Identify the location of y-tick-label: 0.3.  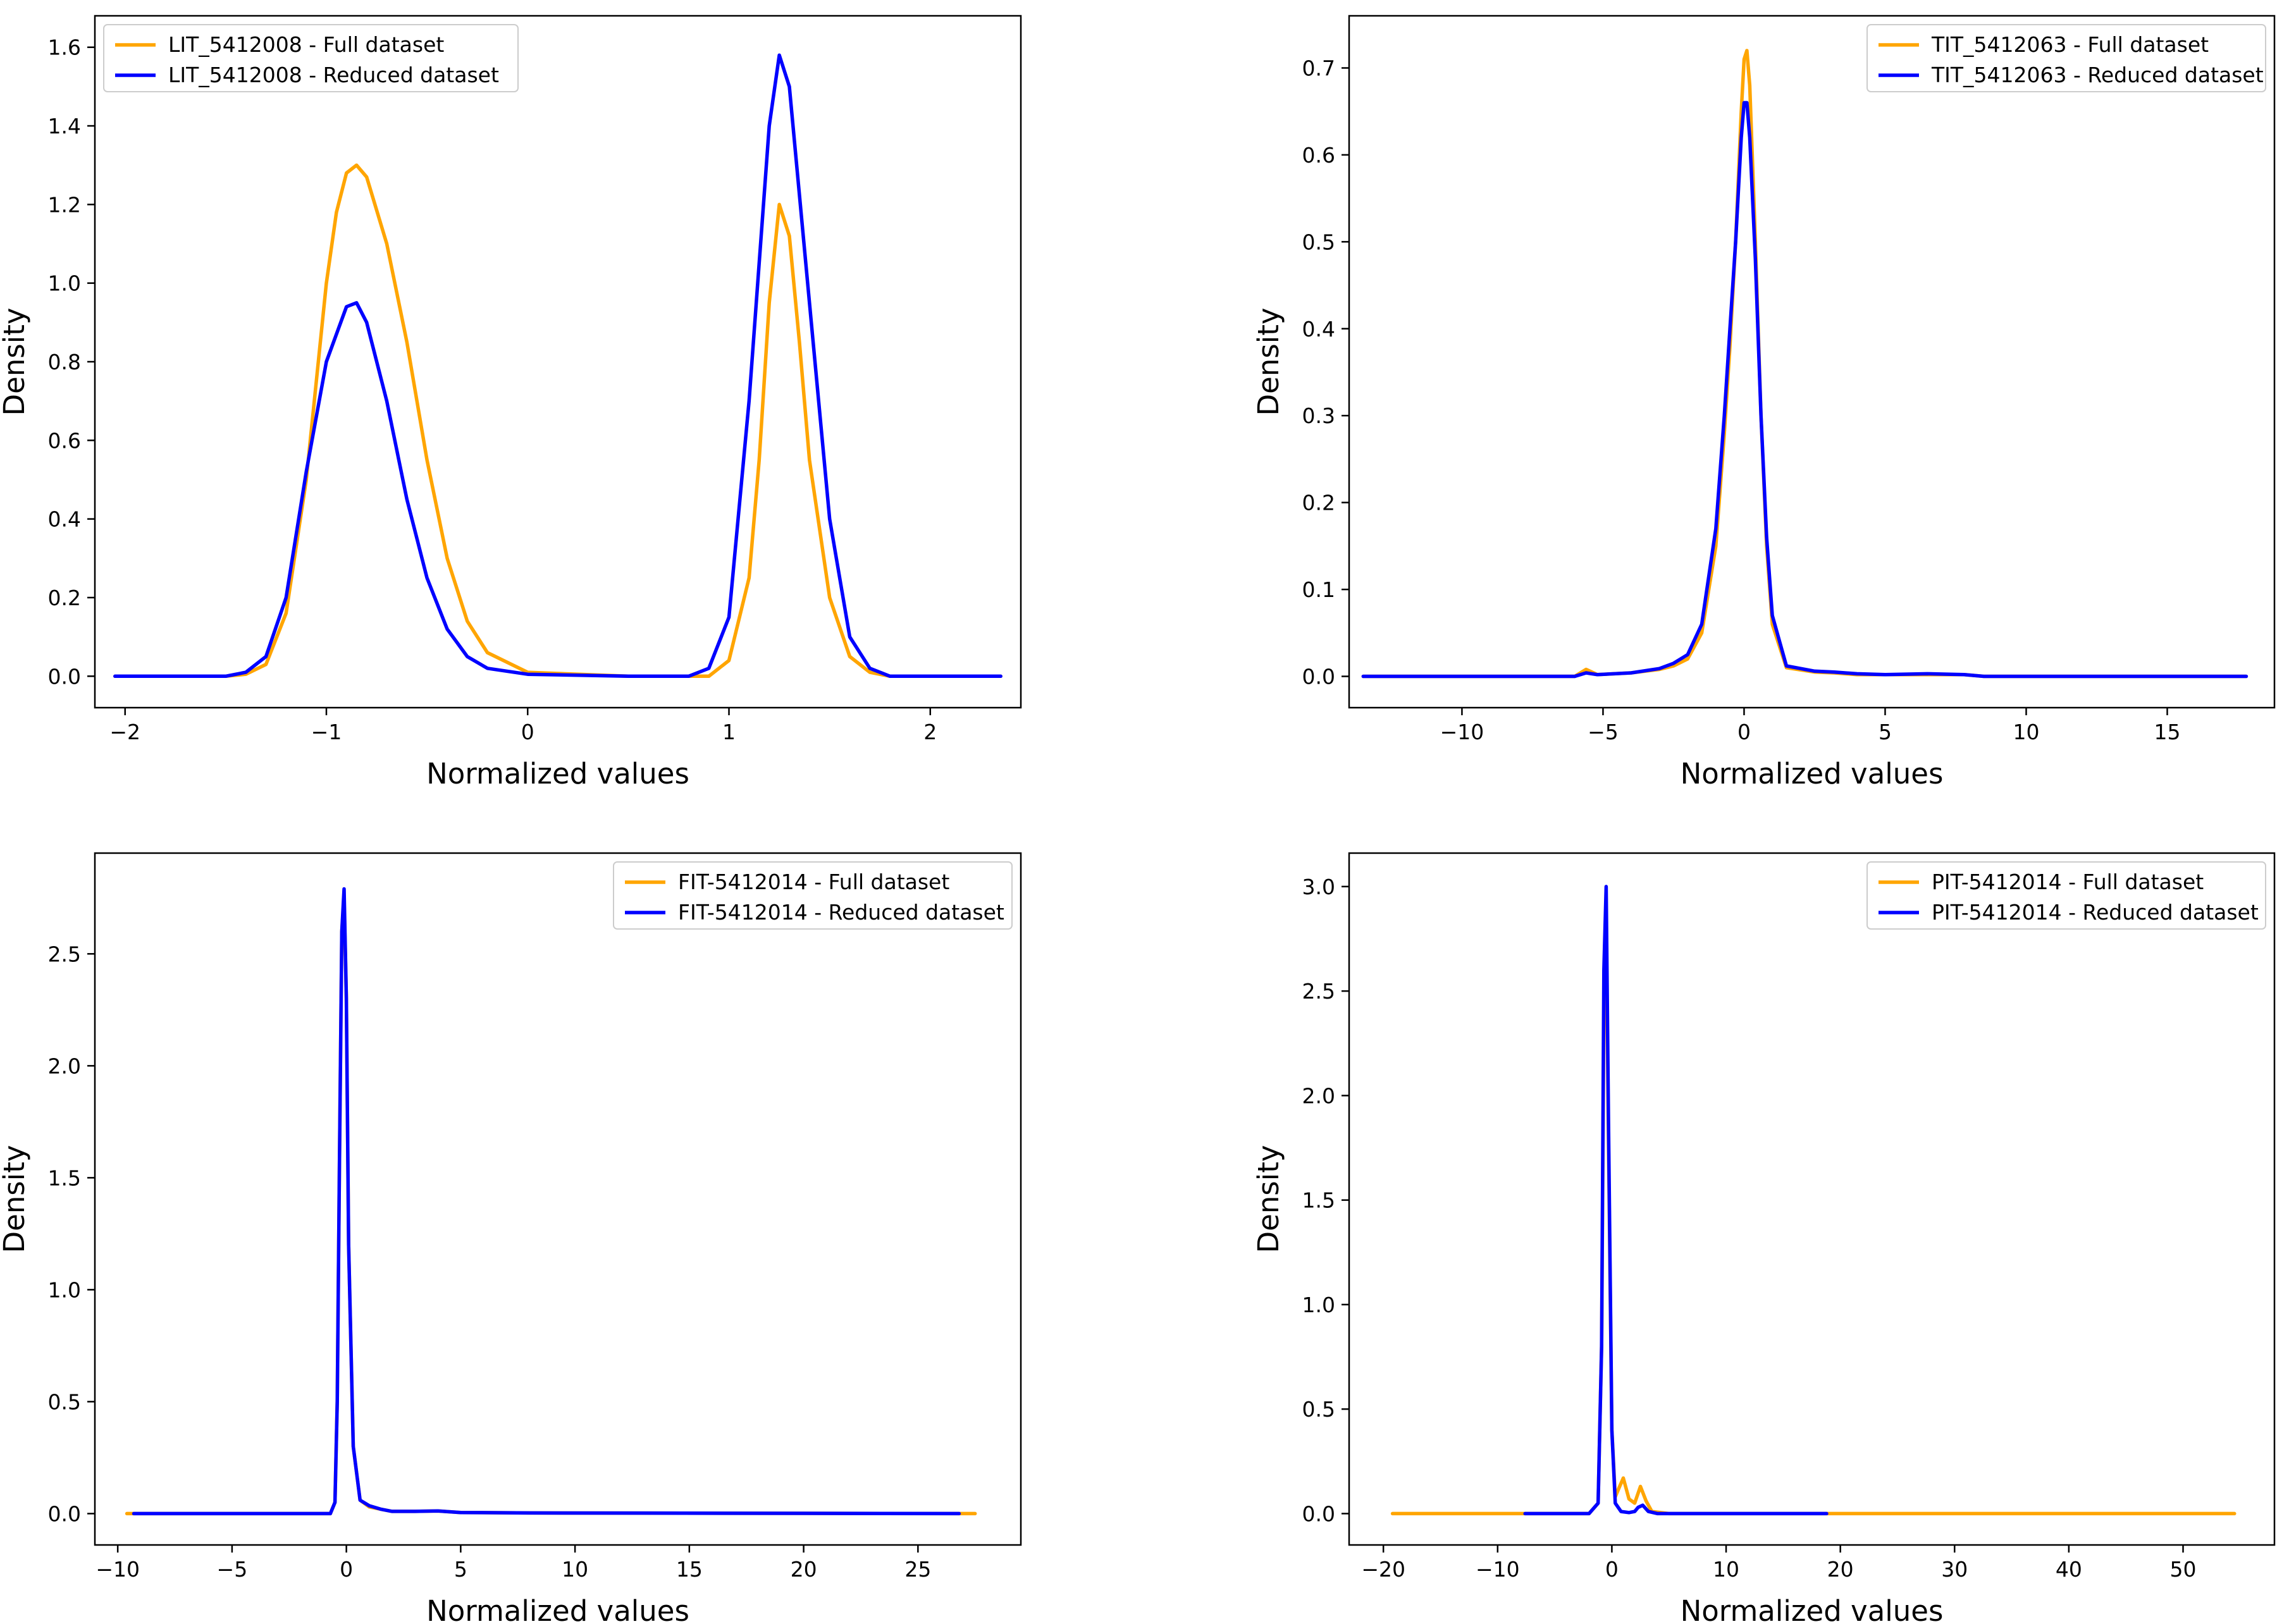
(1318, 415).